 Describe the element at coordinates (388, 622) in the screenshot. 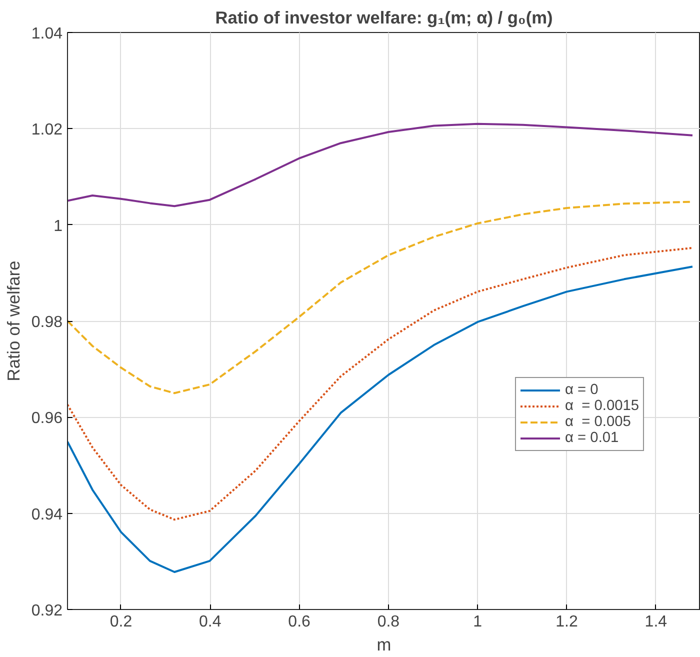

I see `x-tick-label: 0.8` at that location.